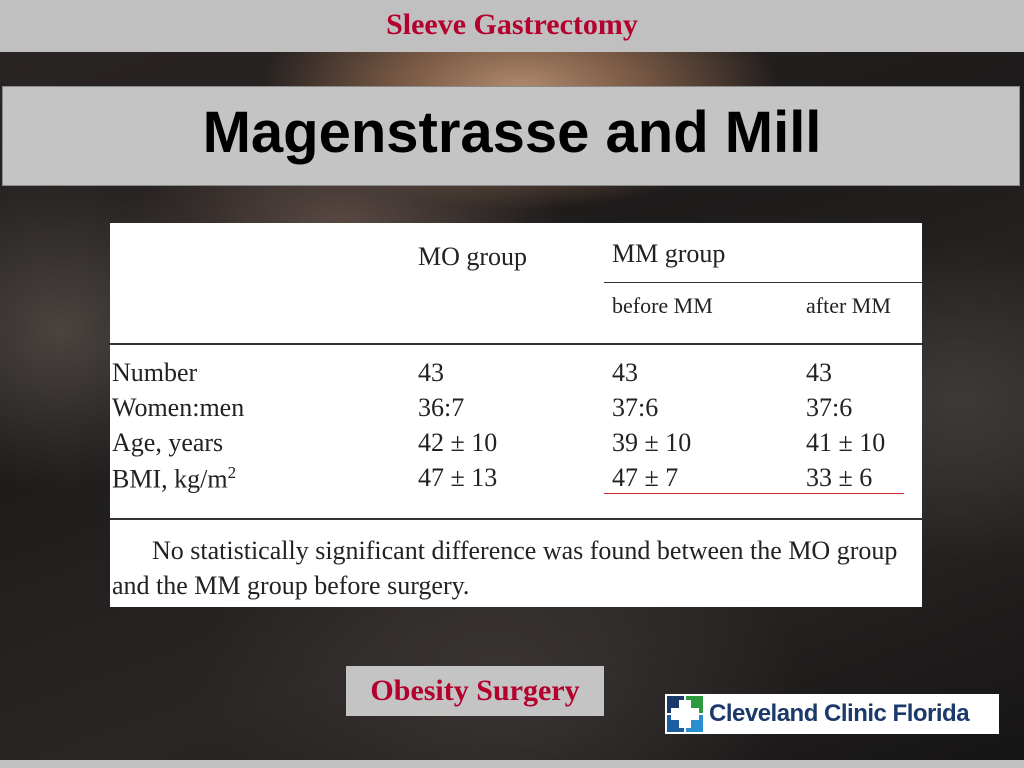 This screenshot has width=1024, height=768. Describe the element at coordinates (846, 442) in the screenshot. I see `cell-after: 41 ± 10` at that location.